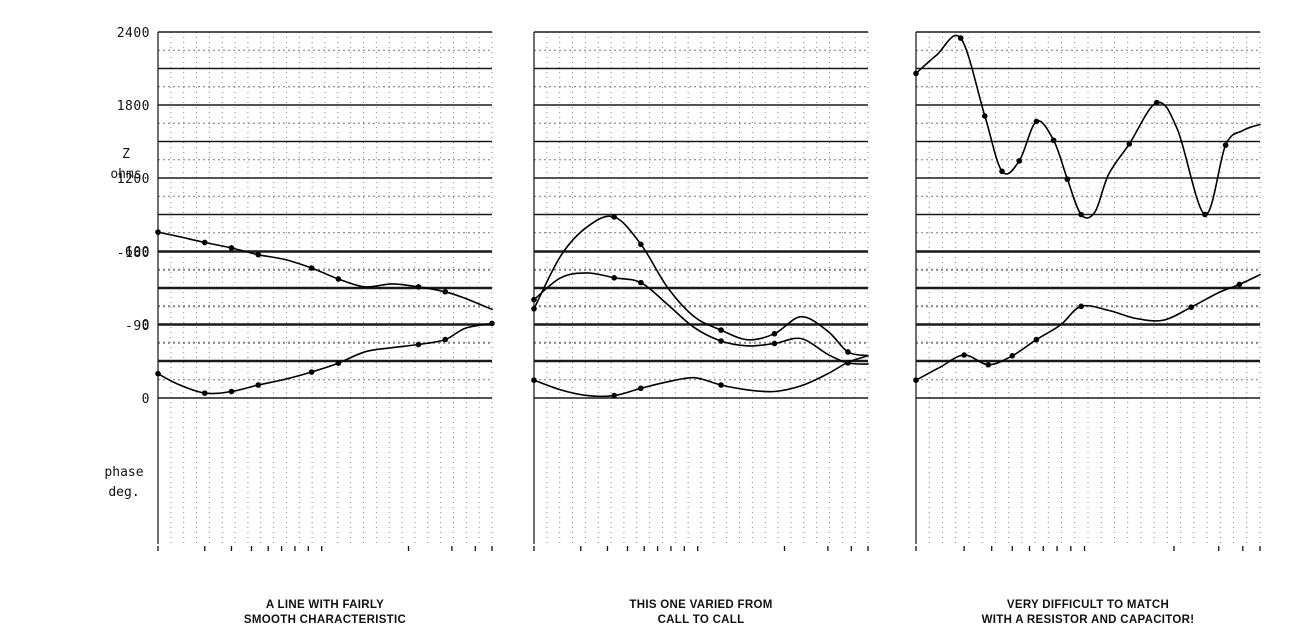 This screenshot has width=1306, height=635. Describe the element at coordinates (133, 106) in the screenshot. I see `impedance-tick-label: 1800` at that location.